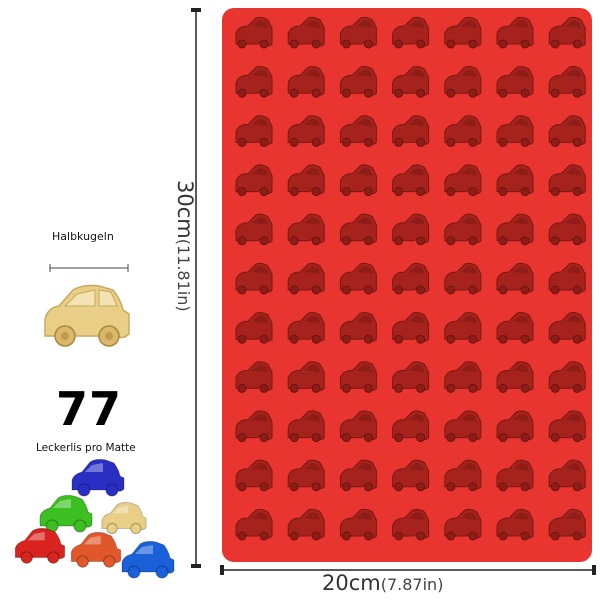 This screenshot has width=600, height=604. What do you see at coordinates (96, 549) in the screenshot?
I see `orange-car-icon` at bounding box center [96, 549].